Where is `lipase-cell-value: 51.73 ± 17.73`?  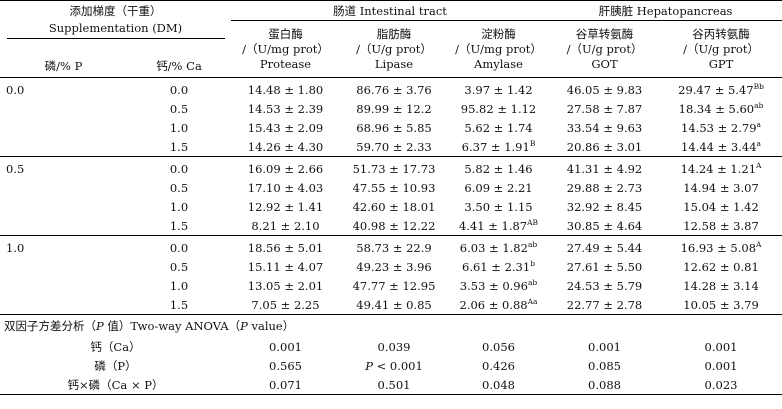 lipase-cell-value: 51.73 ± 17.73 is located at coordinates (394, 168).